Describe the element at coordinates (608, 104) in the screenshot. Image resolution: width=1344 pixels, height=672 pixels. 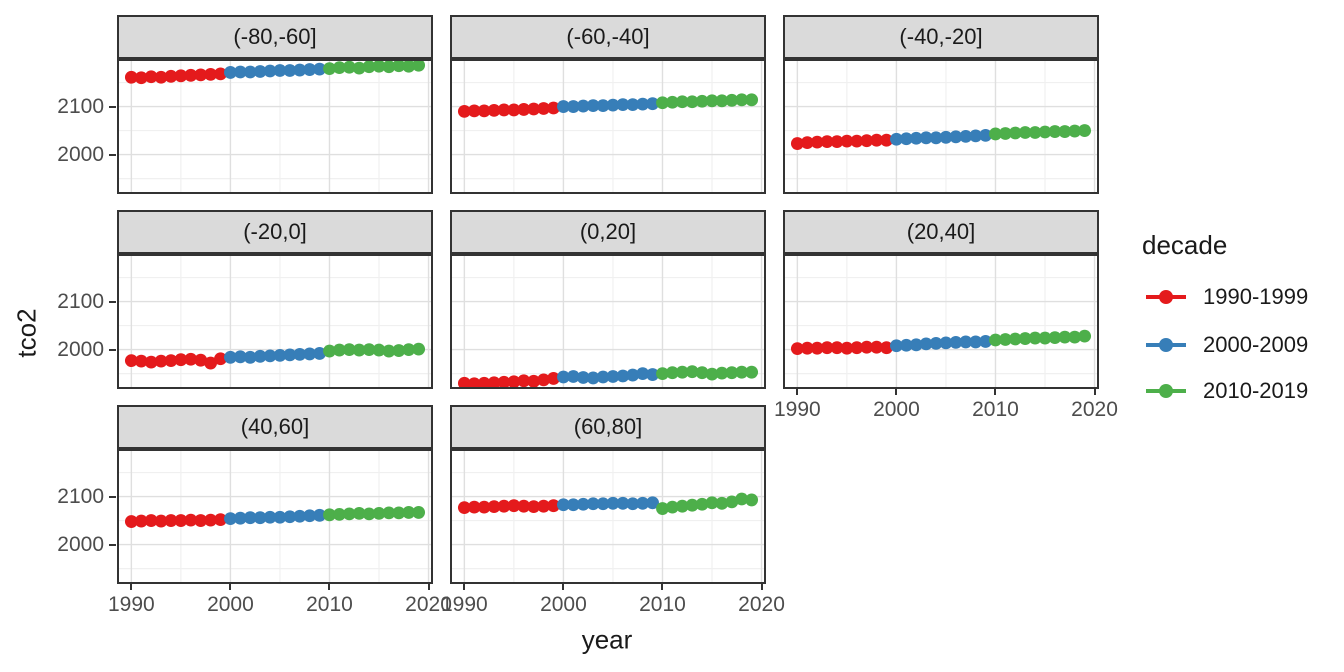
I see `facet: (-60,-40]` at that location.